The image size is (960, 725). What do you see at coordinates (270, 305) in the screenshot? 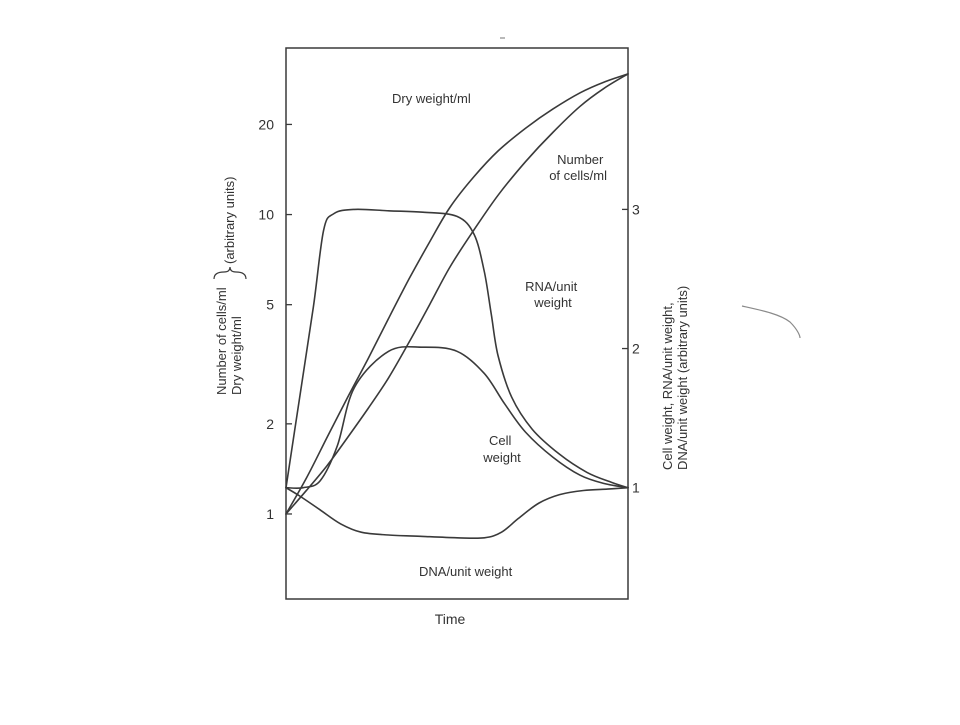
I see `left-tick-label-5: 5` at bounding box center [270, 305].